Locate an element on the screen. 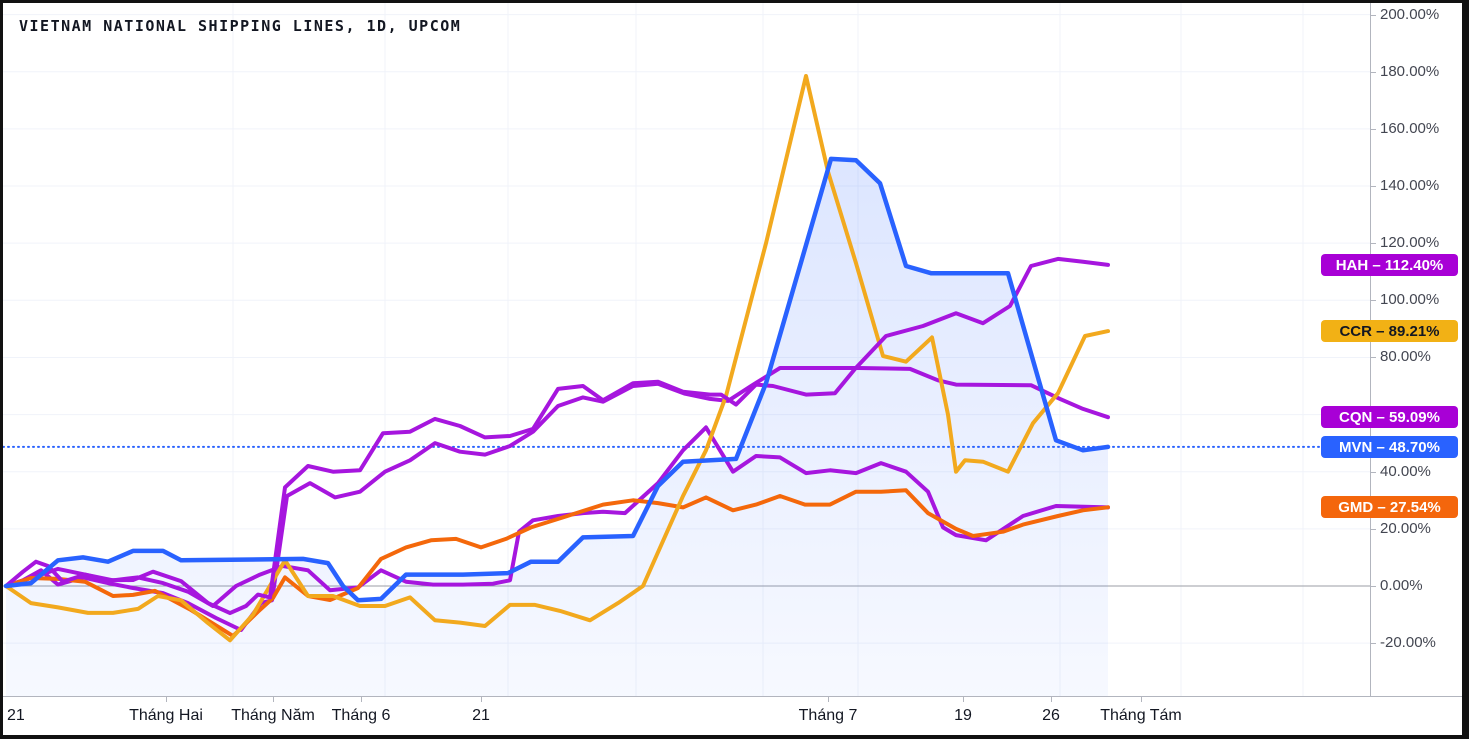 This screenshot has height=739, width=1469. last-value-badge-CCR: CCR – 89.21% is located at coordinates (1389, 331).